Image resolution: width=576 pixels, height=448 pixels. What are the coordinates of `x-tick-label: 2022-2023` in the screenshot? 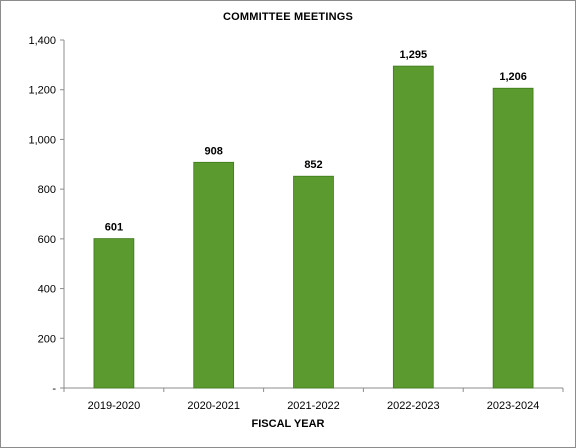 It's located at (413, 406).